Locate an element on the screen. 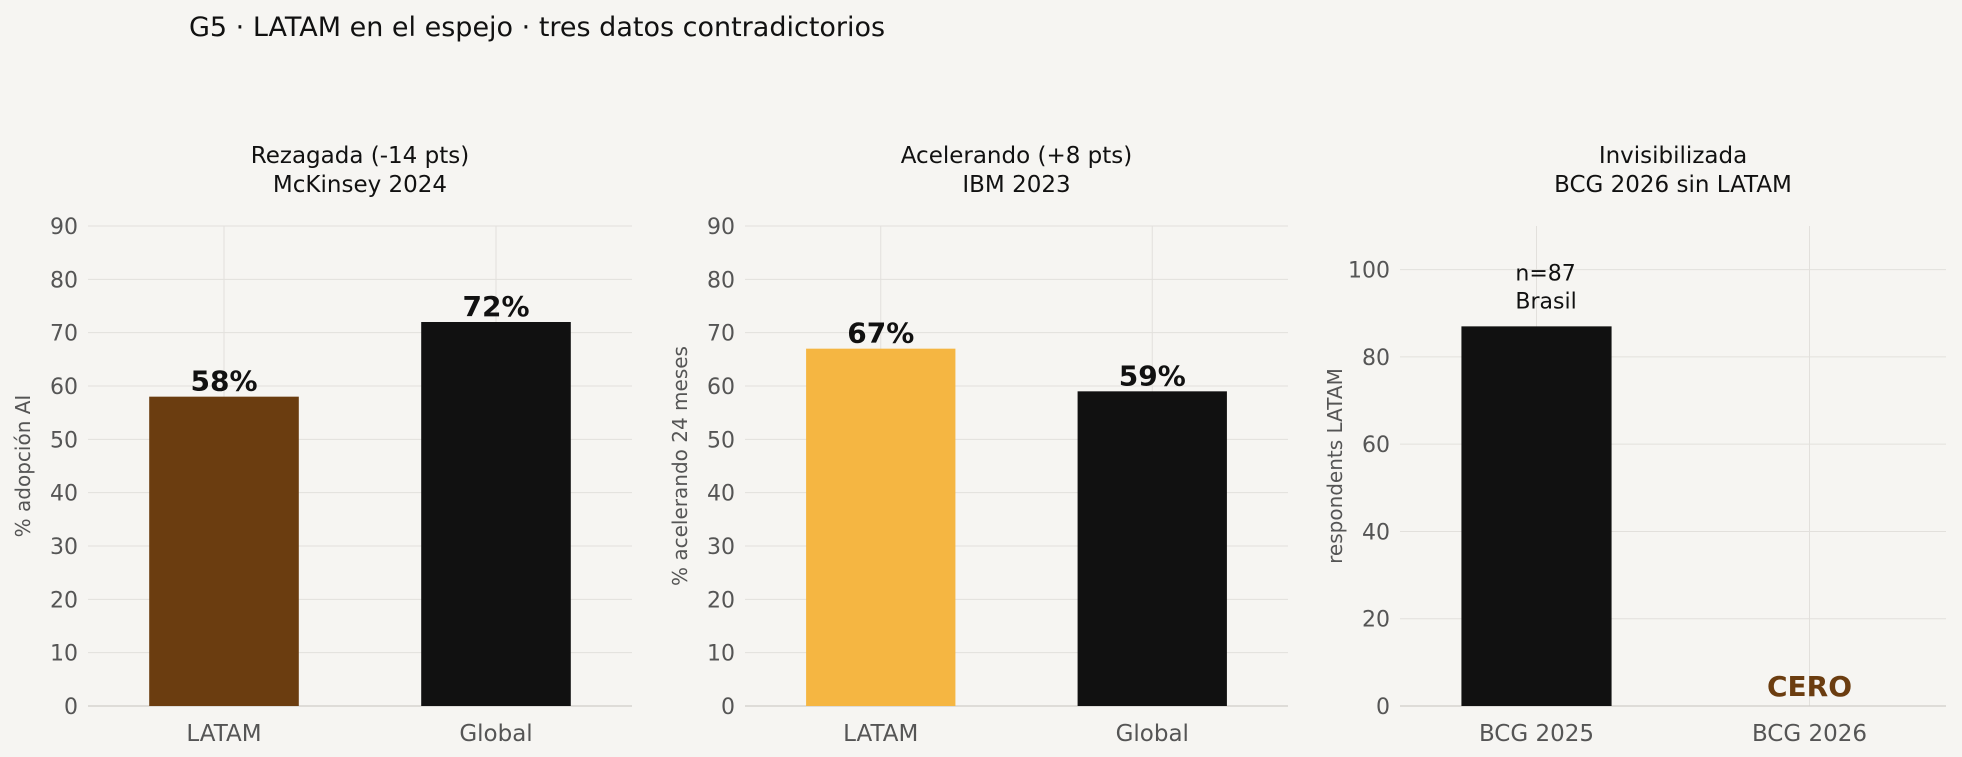  panel-1-ytick-label-20: 20 is located at coordinates (64, 600).